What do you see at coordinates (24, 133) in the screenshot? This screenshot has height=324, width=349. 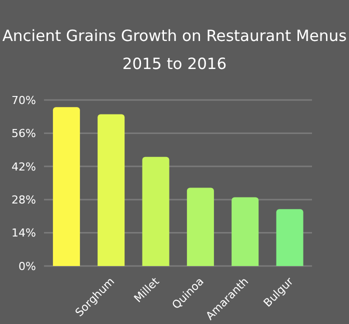 I see `y-tick-label: 56%` at bounding box center [24, 133].